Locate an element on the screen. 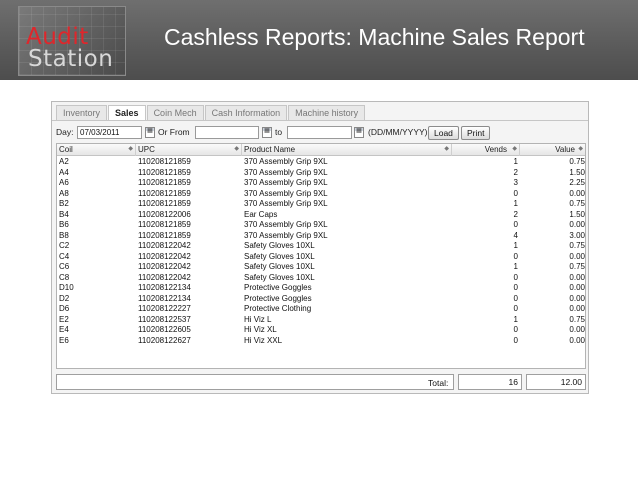 The width and height of the screenshot is (638, 478). column-header-upc: UPC ◆ is located at coordinates (189, 150).